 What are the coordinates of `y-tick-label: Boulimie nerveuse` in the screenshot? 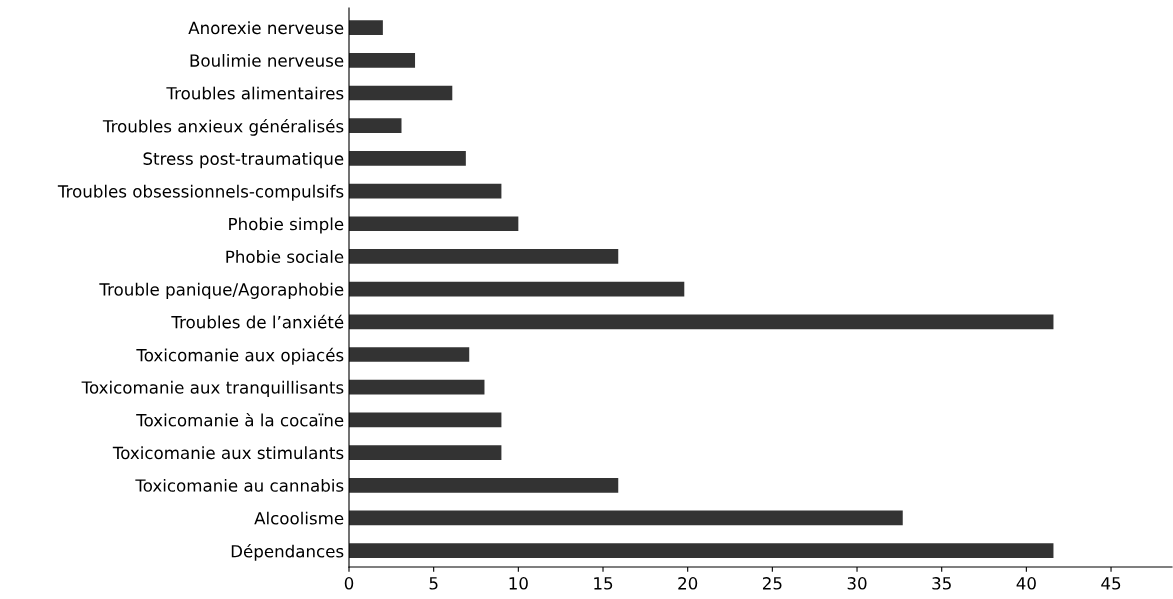 It's located at (267, 60).